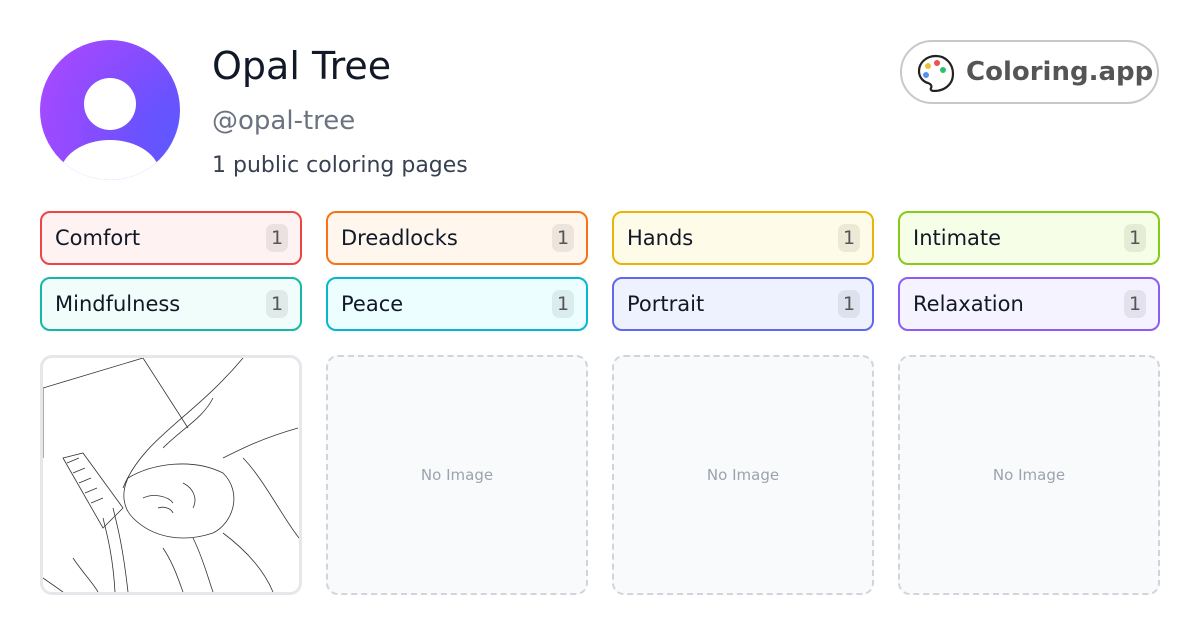  I want to click on avatar-head, so click(110, 104).